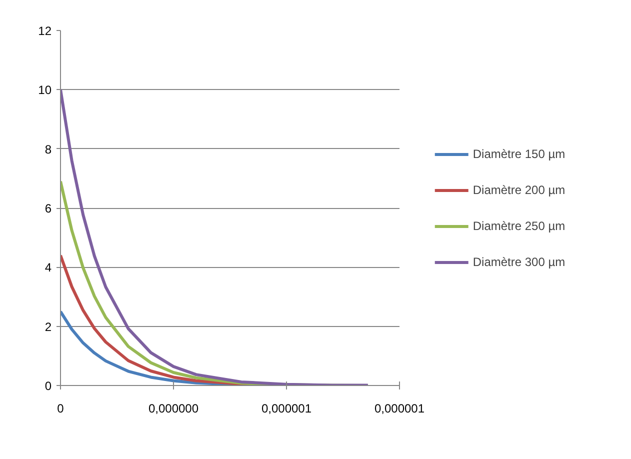 This screenshot has width=631, height=459. What do you see at coordinates (173, 409) in the screenshot?
I see `x-tick-label: 0,000000` at bounding box center [173, 409].